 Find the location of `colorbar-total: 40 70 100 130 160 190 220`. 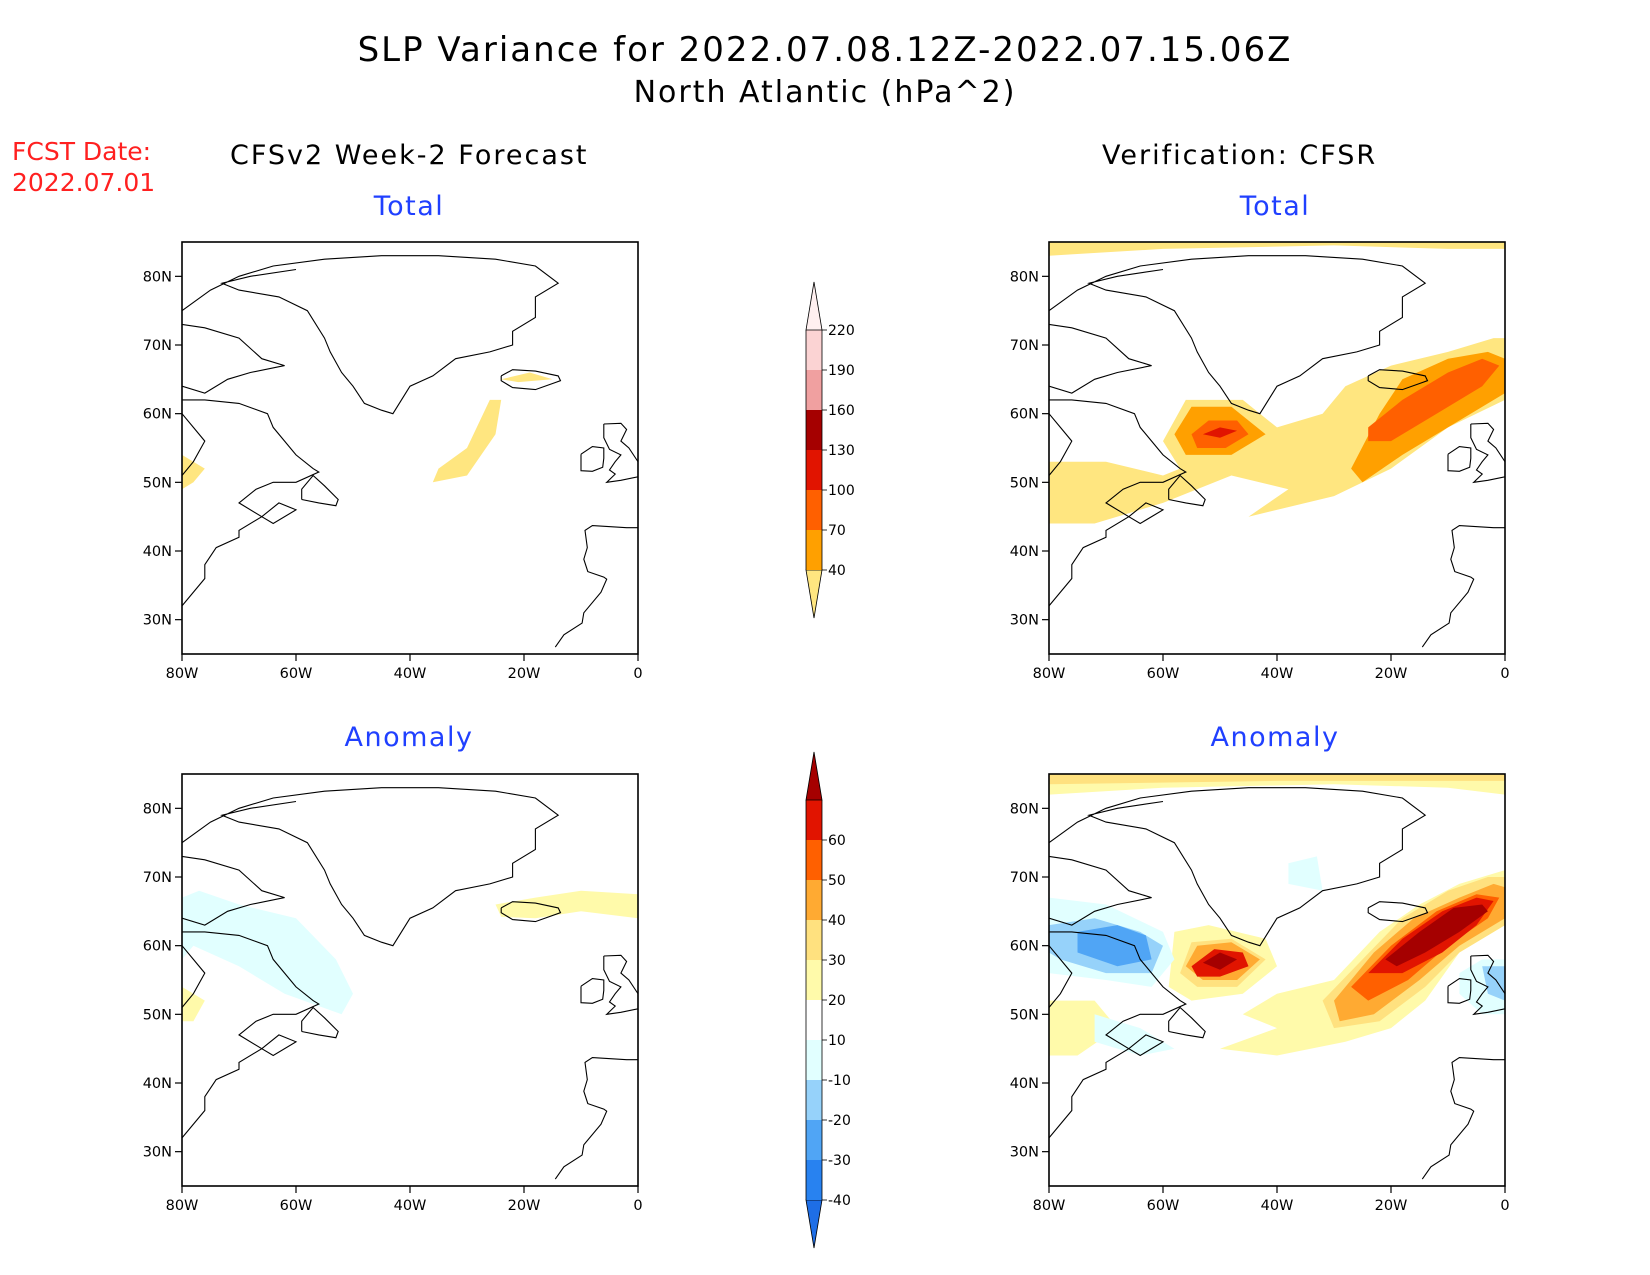

colorbar-total: 40 70 100 130 160 190 220 is located at coordinates (830, 450).